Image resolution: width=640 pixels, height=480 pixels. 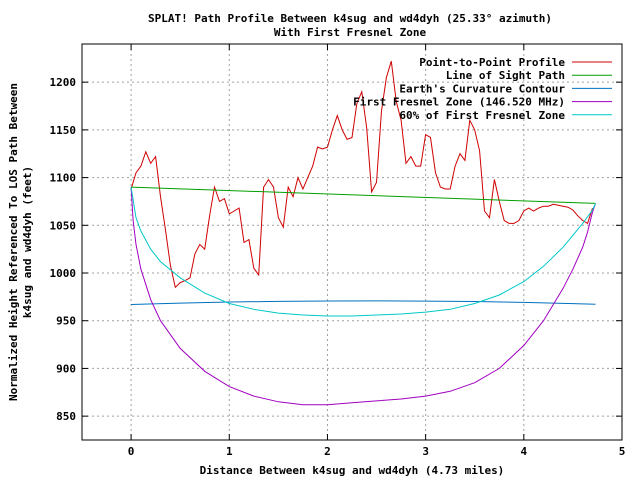 What do you see at coordinates (425, 451) in the screenshot?
I see `x-tick-label: 3` at bounding box center [425, 451].